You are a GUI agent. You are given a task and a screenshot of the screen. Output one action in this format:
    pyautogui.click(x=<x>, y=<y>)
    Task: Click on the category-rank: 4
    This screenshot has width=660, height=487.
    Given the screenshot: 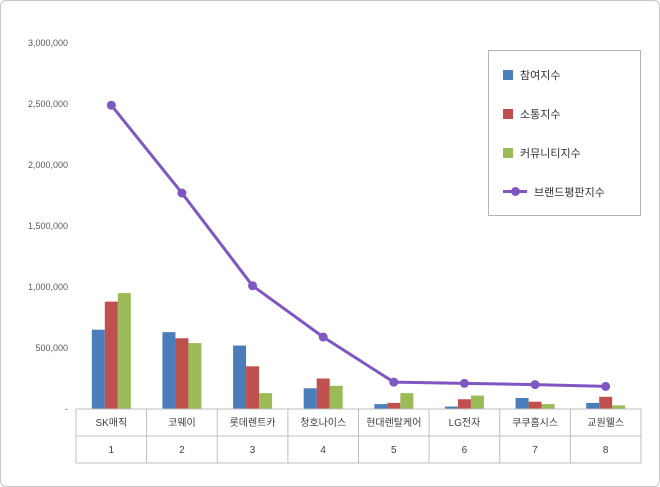 What is the action you would take?
    pyautogui.click(x=323, y=450)
    